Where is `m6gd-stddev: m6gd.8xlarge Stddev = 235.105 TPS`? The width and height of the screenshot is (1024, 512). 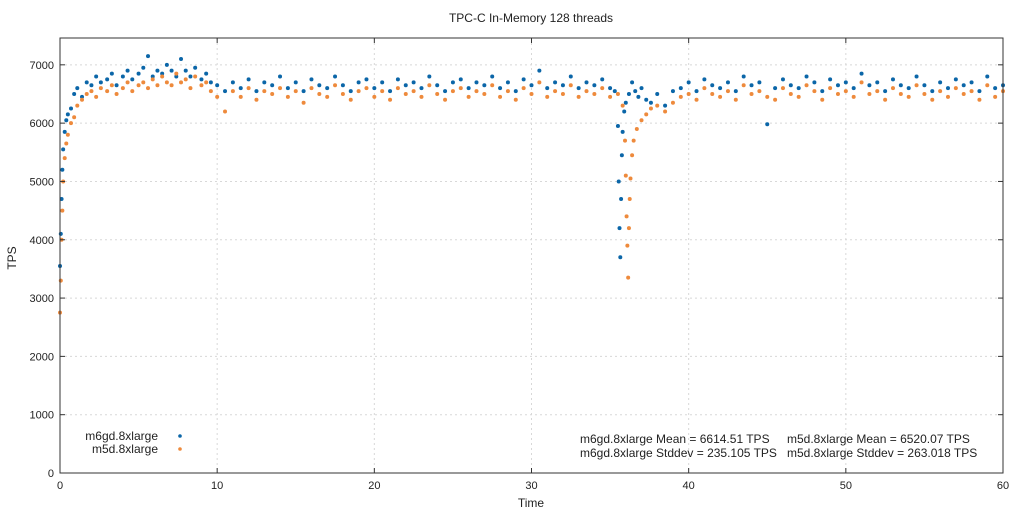
m6gd-stddev: m6gd.8xlarge Stddev = 235.105 TPS is located at coordinates (678, 453).